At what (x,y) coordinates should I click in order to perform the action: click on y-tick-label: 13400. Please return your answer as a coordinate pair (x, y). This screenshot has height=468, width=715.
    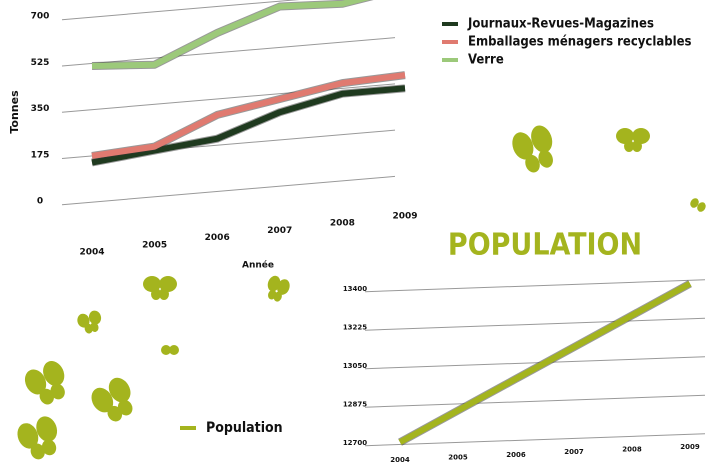
    Looking at the image, I should click on (355, 289).